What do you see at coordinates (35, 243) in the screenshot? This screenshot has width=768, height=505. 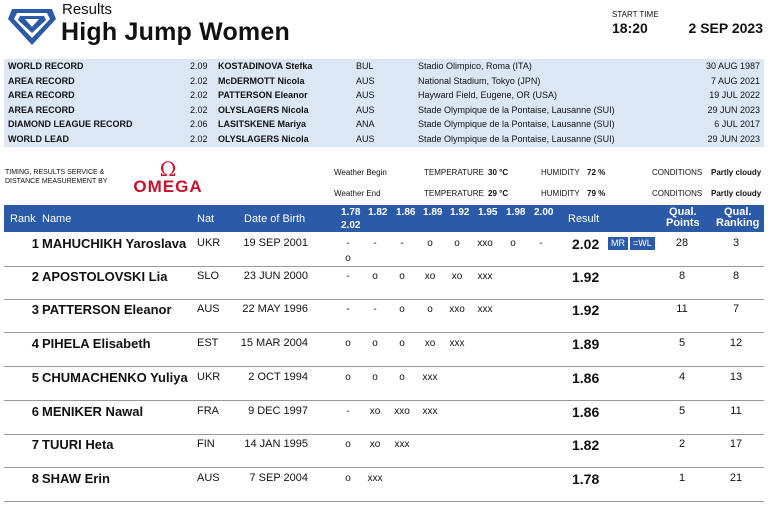 I see `athlete-rank: 1` at bounding box center [35, 243].